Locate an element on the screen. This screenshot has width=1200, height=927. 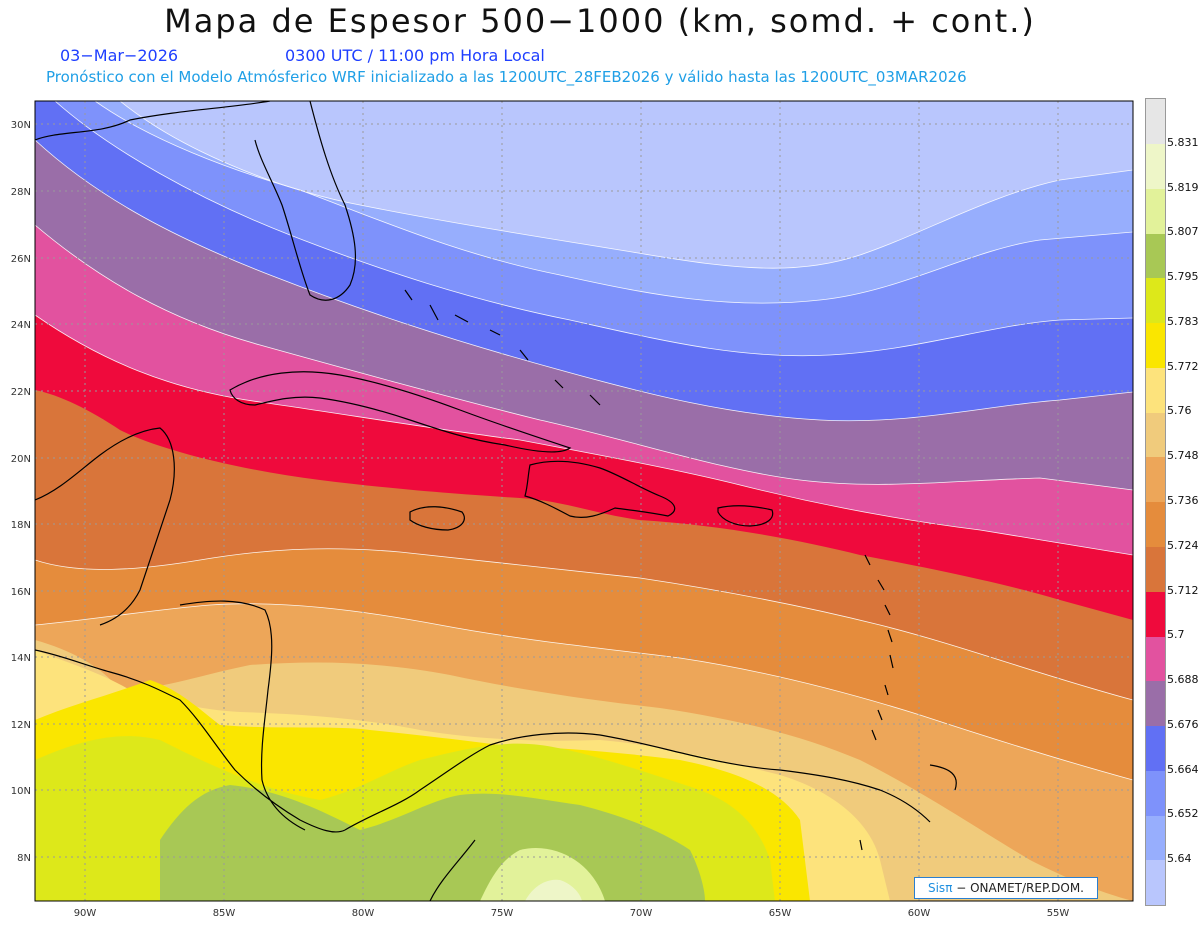
south-america-coast is located at coordinates (637, 816).